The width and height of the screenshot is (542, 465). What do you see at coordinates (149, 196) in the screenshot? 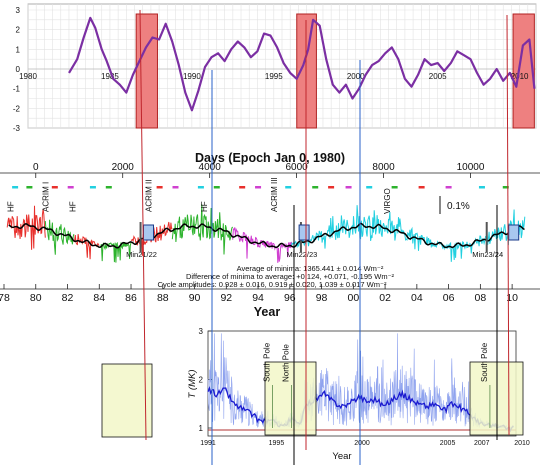
I see `instrument-label: ACRIM II` at bounding box center [149, 196].